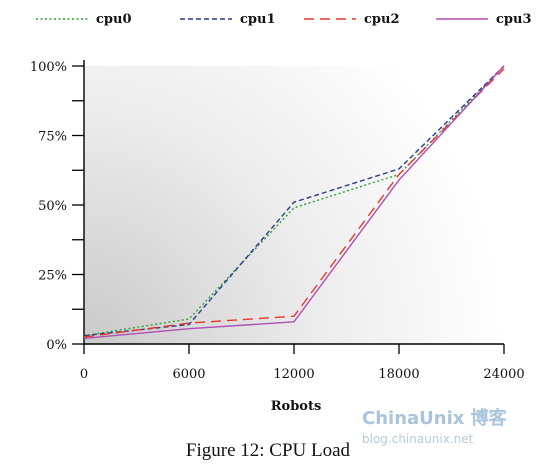 This screenshot has height=472, width=536. What do you see at coordinates (434, 418) in the screenshot?
I see `watermark-brand: ChinaUnix 博客` at bounding box center [434, 418].